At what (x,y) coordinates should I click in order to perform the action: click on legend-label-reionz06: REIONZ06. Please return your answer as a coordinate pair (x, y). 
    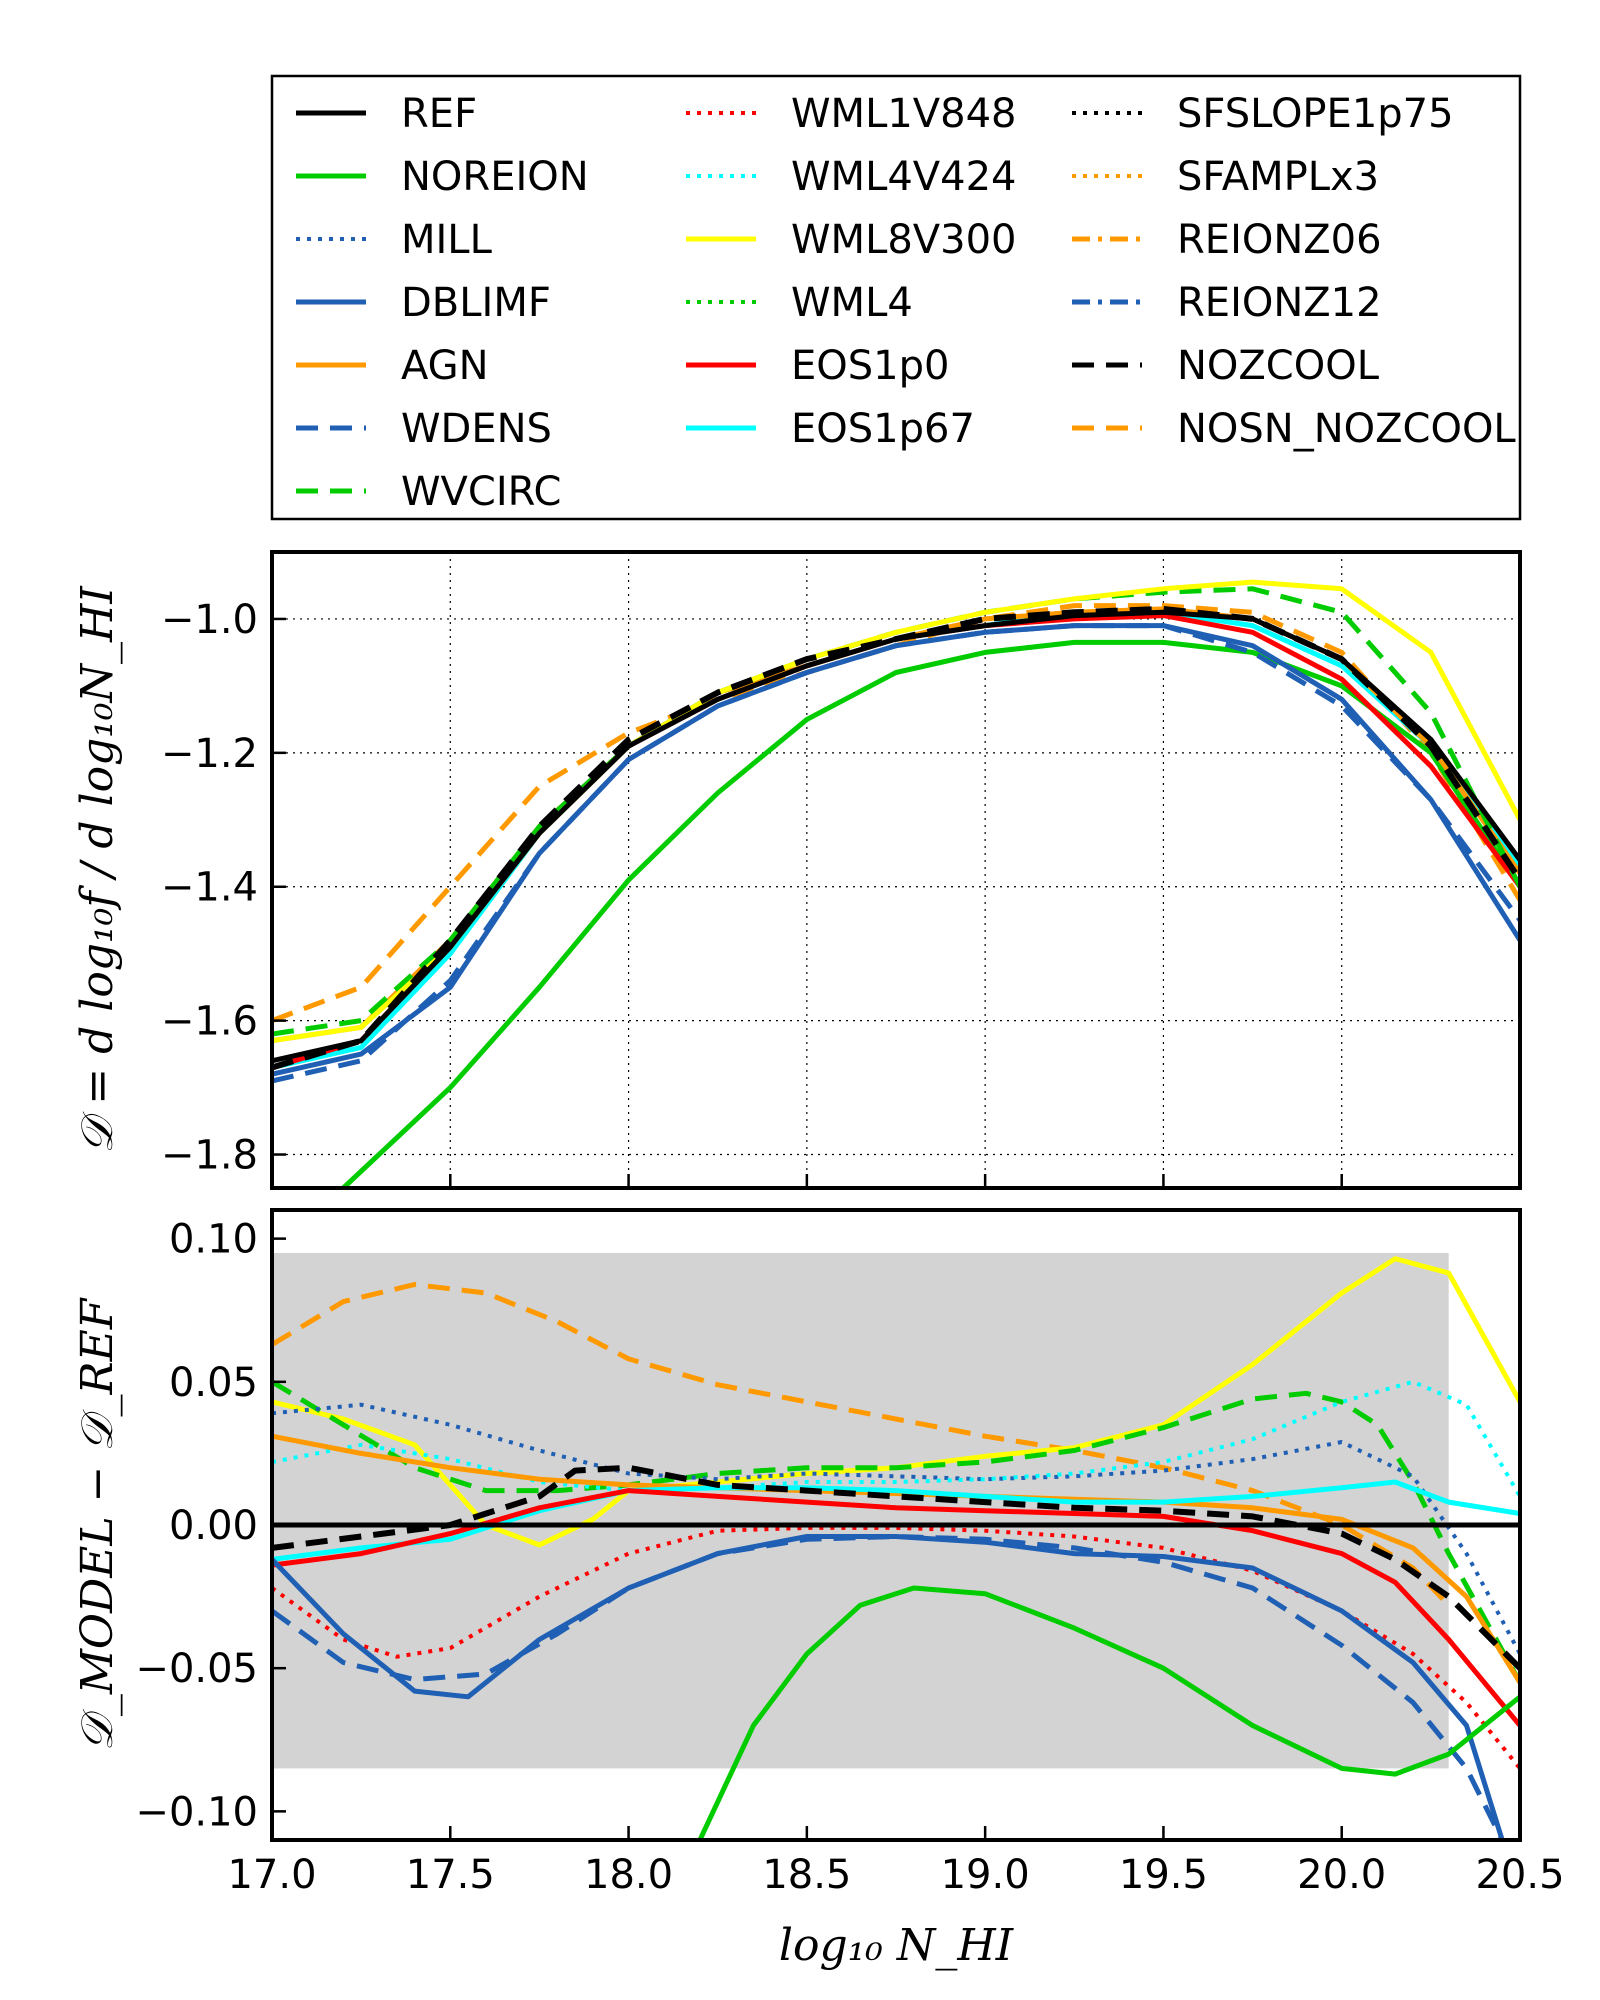
    Looking at the image, I should click on (1279, 240).